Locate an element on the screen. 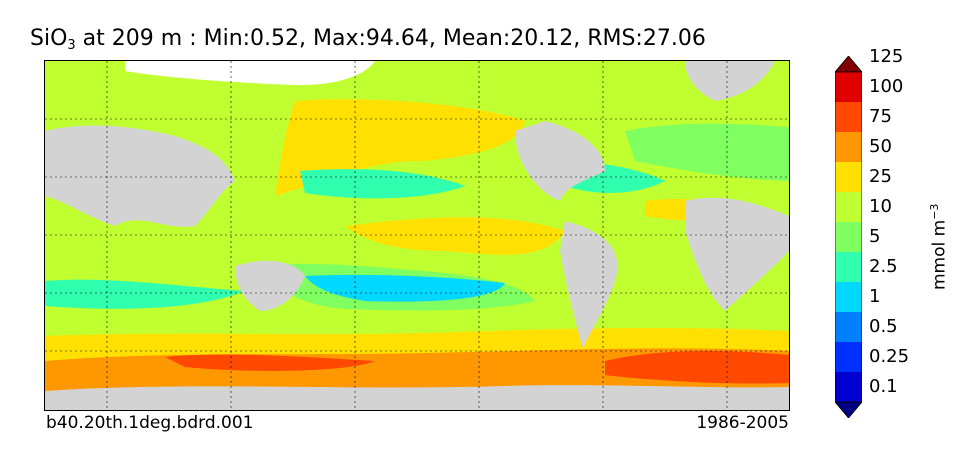  ocean-band-75-100-atlantic is located at coordinates (697, 367).